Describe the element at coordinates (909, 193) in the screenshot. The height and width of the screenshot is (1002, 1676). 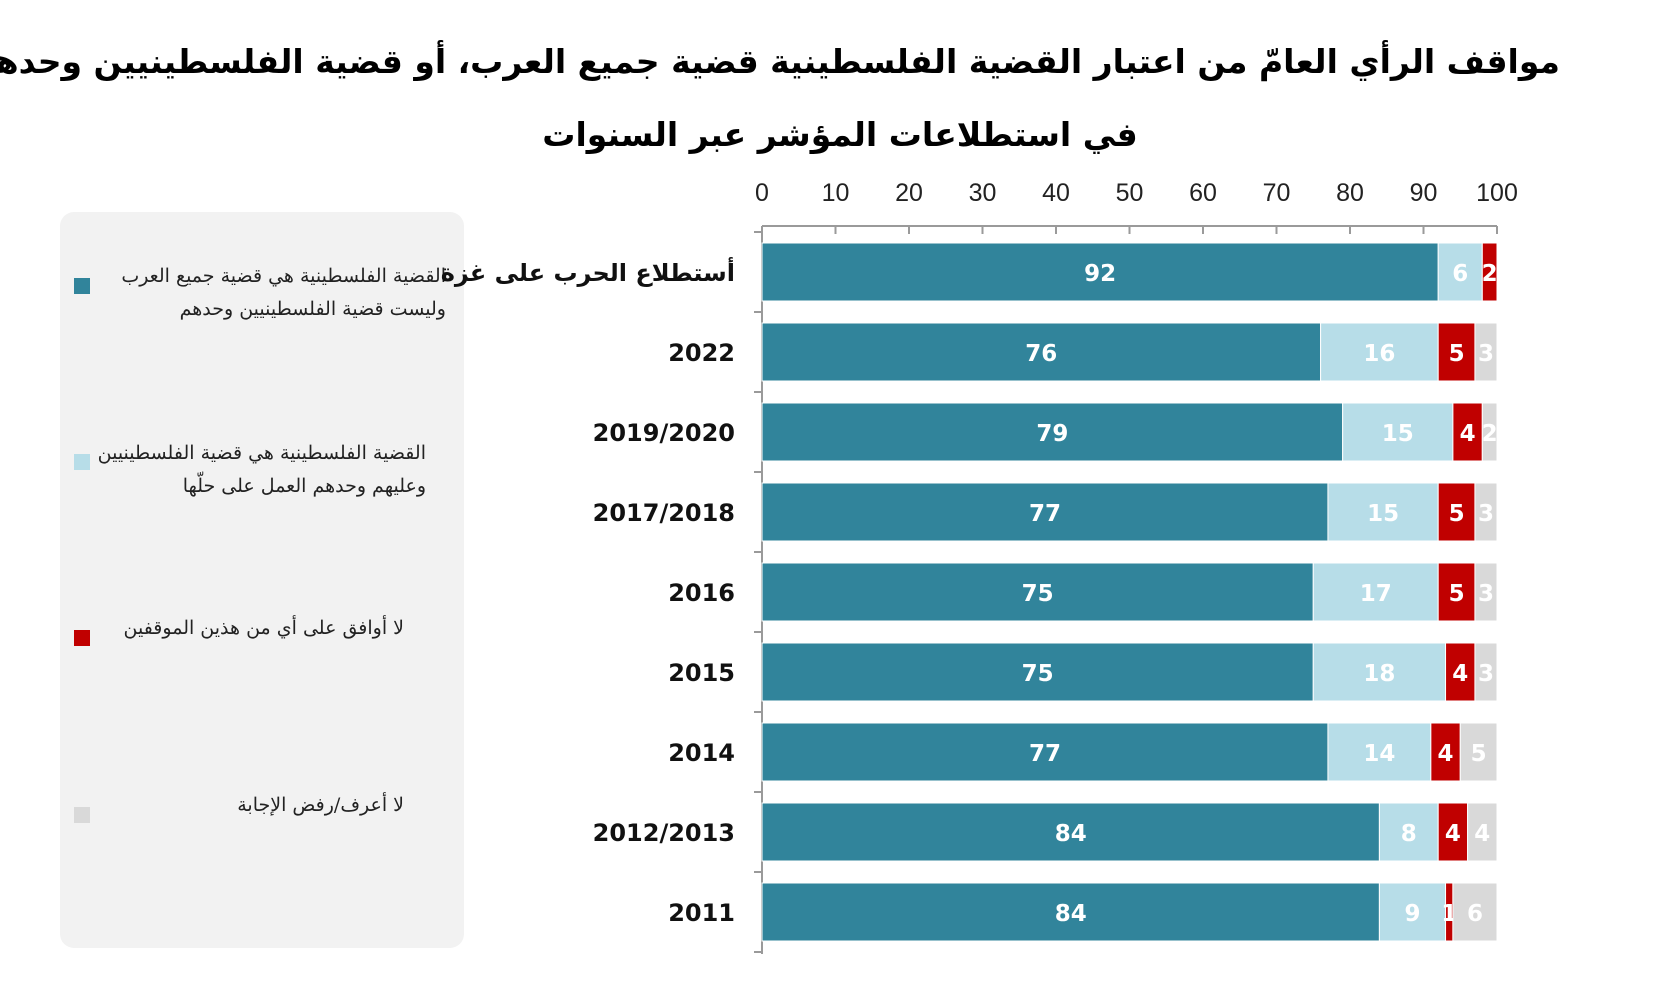
I see `x-tick-label-20: 20` at that location.